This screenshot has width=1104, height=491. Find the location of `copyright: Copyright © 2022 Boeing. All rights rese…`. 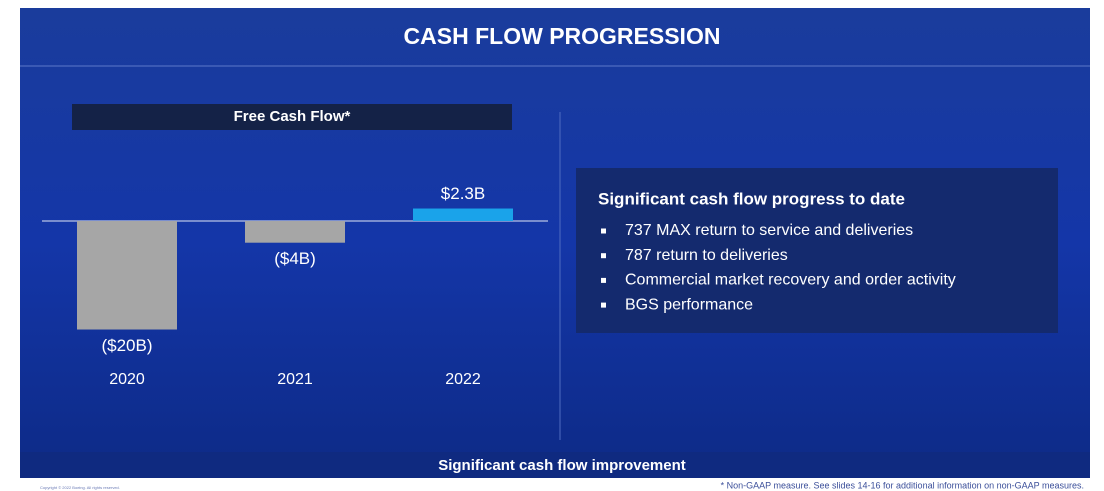

copyright: Copyright © 2022 Boeing. All rights rese… is located at coordinates (80, 487).